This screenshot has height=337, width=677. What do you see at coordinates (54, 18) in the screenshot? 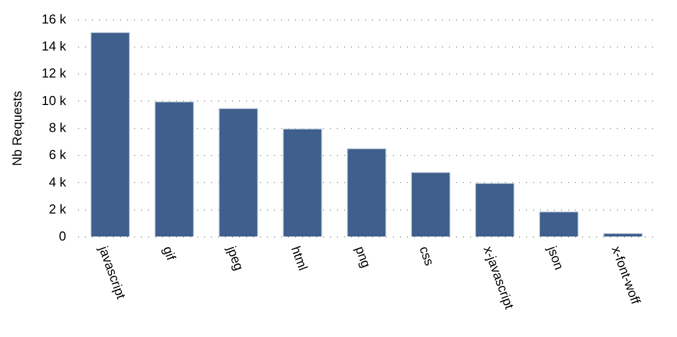
I see `y-tick-label: 16 k` at bounding box center [54, 18].